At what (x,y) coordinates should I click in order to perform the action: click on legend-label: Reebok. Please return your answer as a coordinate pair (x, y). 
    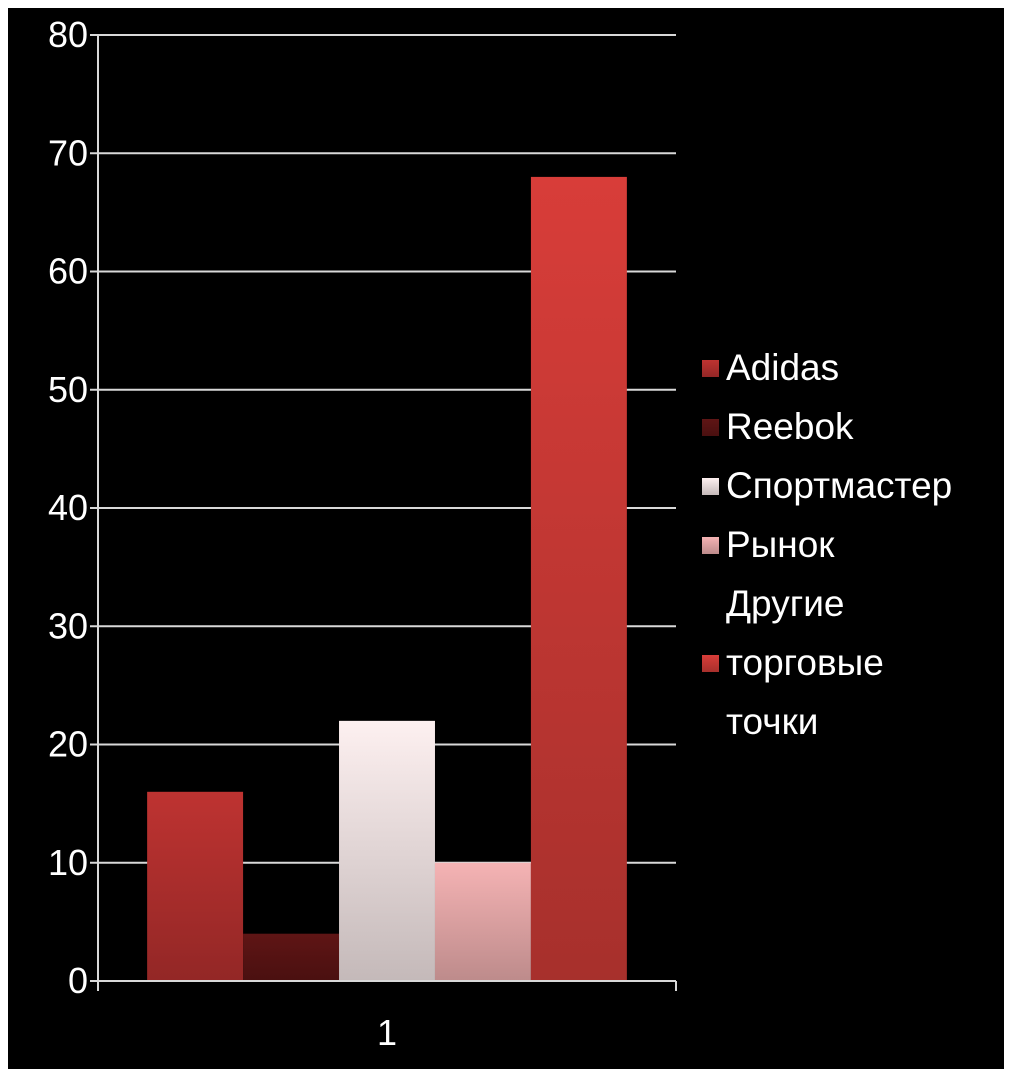
    Looking at the image, I should click on (790, 426).